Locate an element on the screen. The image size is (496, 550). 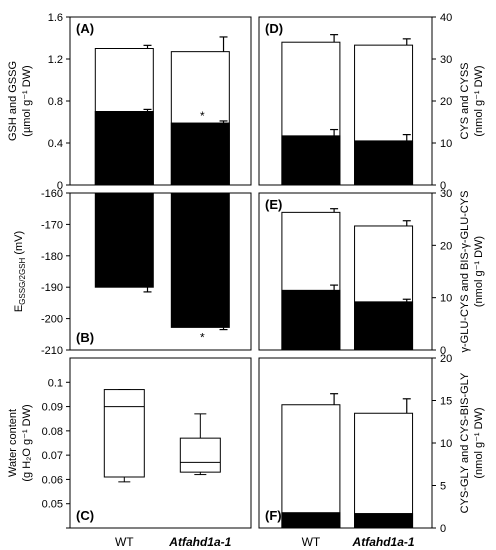
panel-d: (D) 0 10 20 30 40 CYS and CYSS (nmol g⁻¹ DW) is located at coordinates (371, 102).